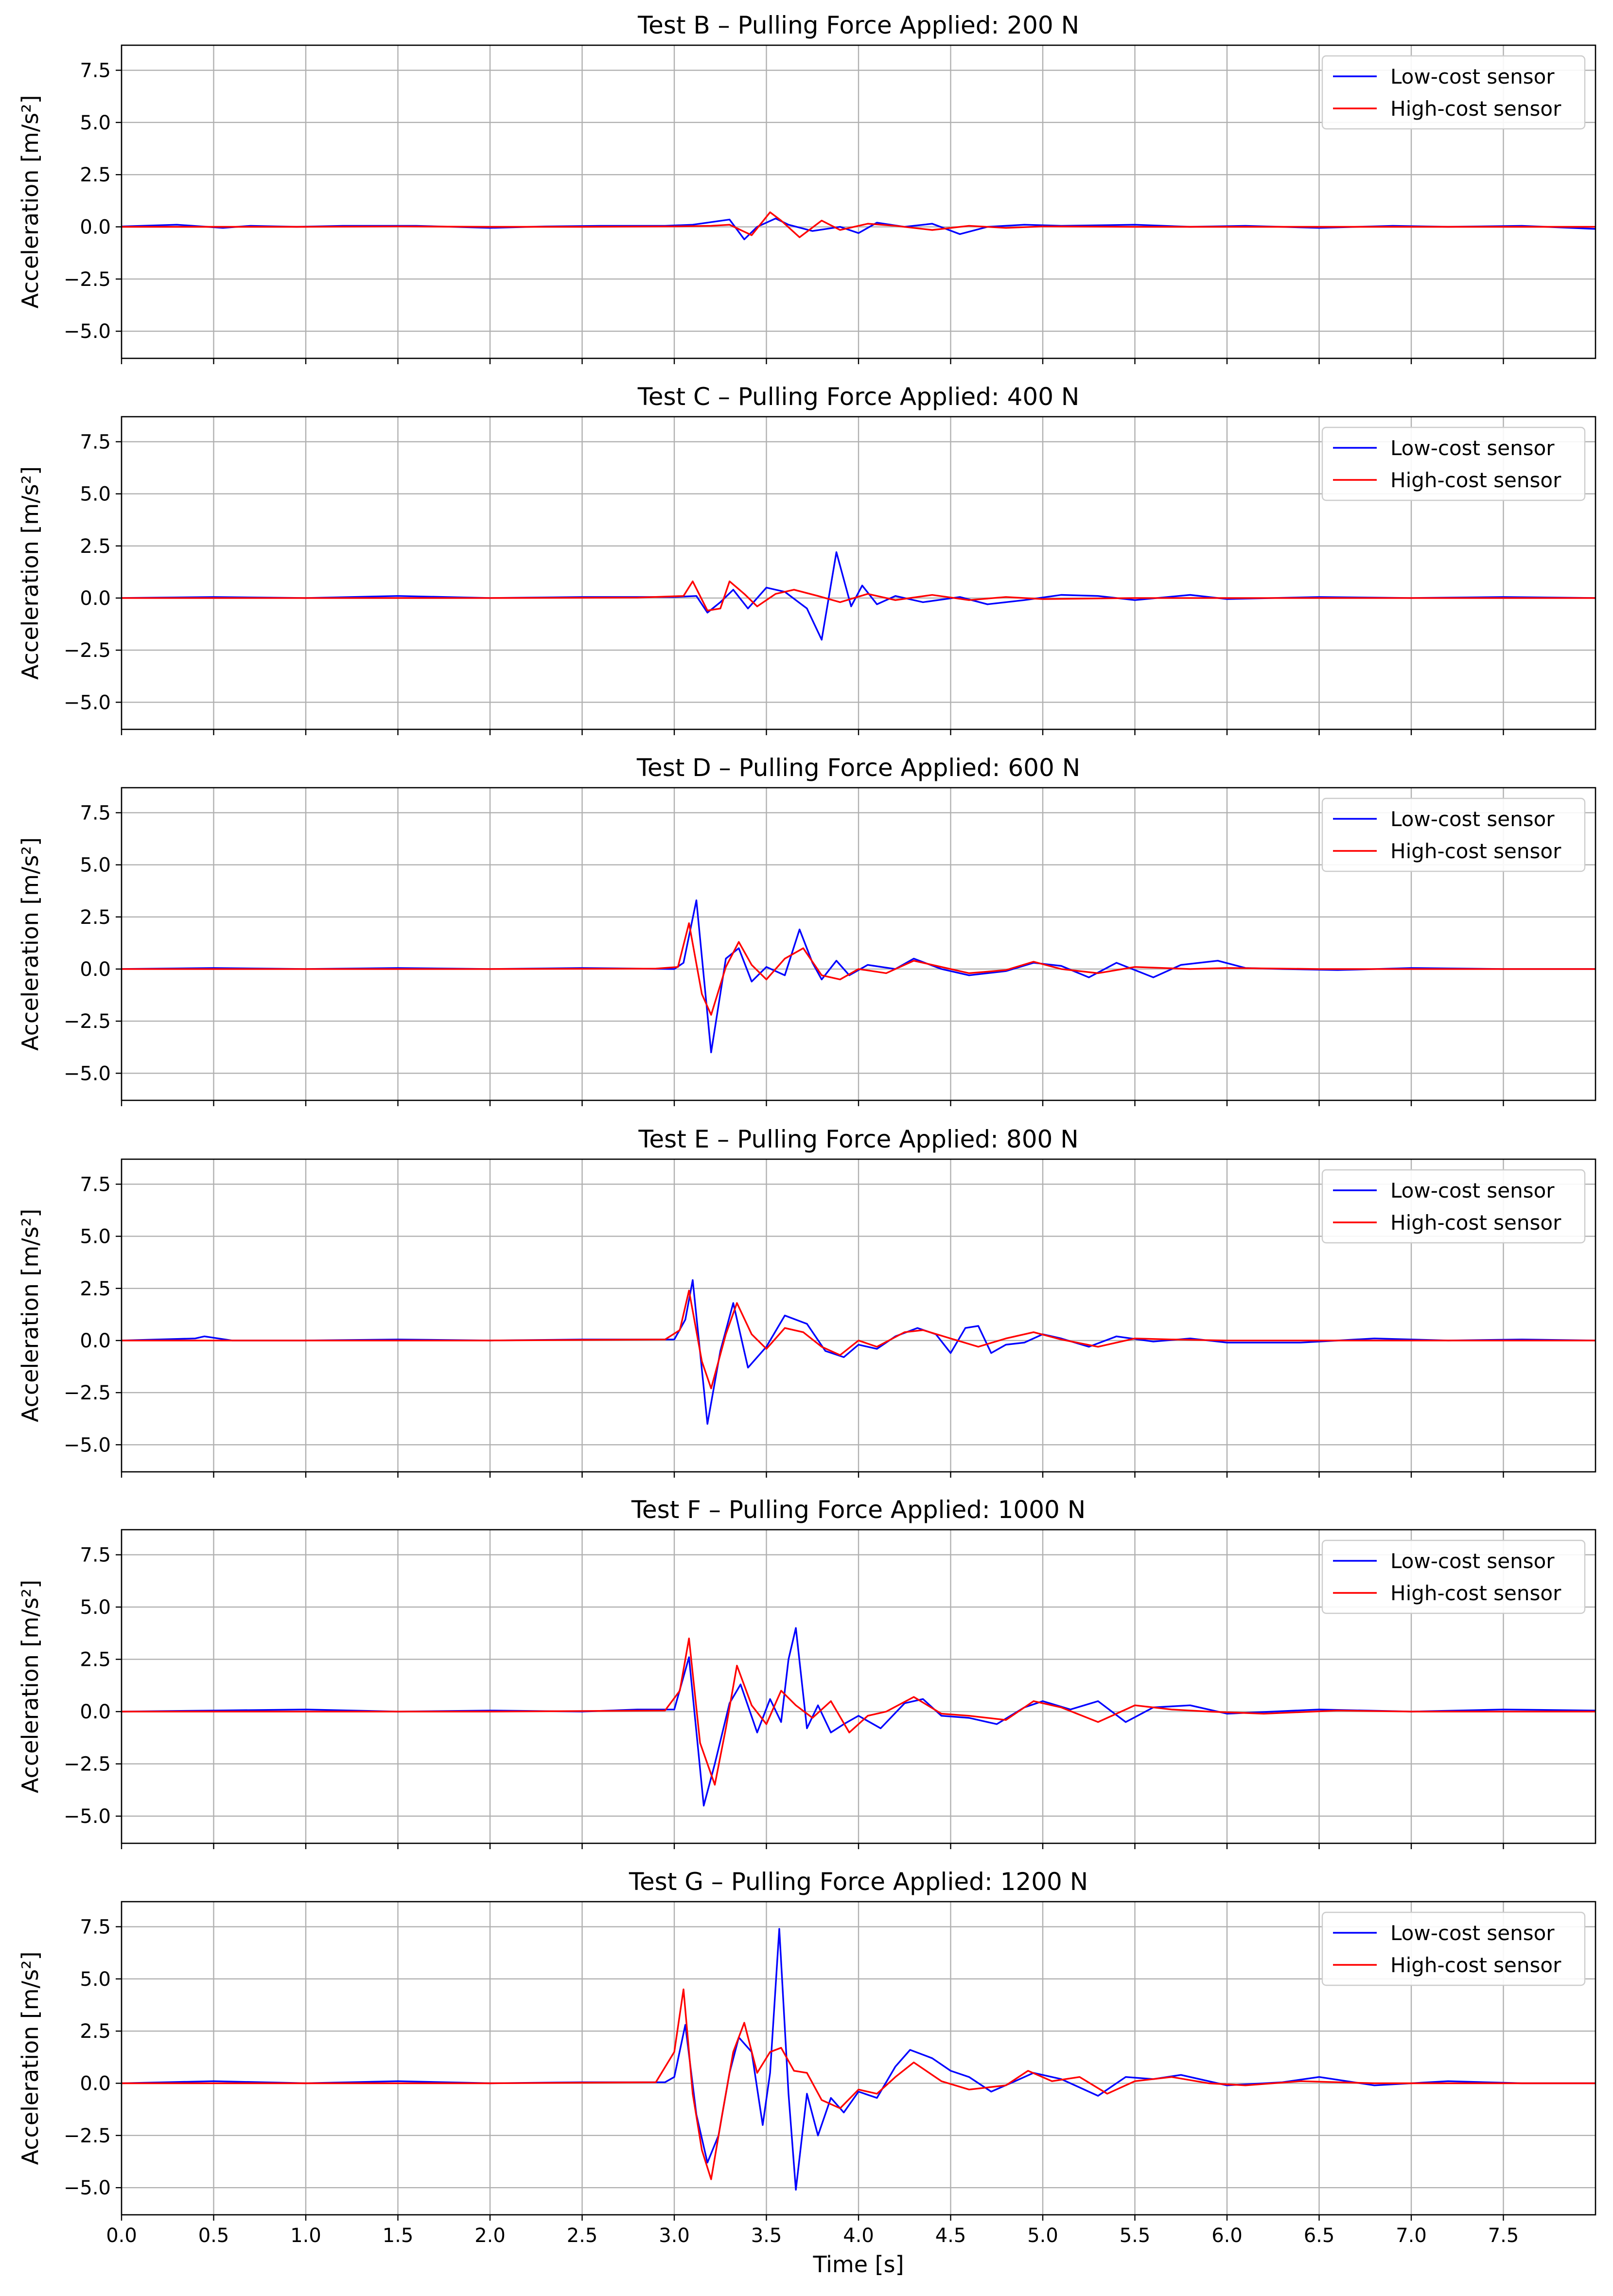  What do you see at coordinates (858, 2265) in the screenshot?
I see `x-axis-label: Time [s]` at bounding box center [858, 2265].